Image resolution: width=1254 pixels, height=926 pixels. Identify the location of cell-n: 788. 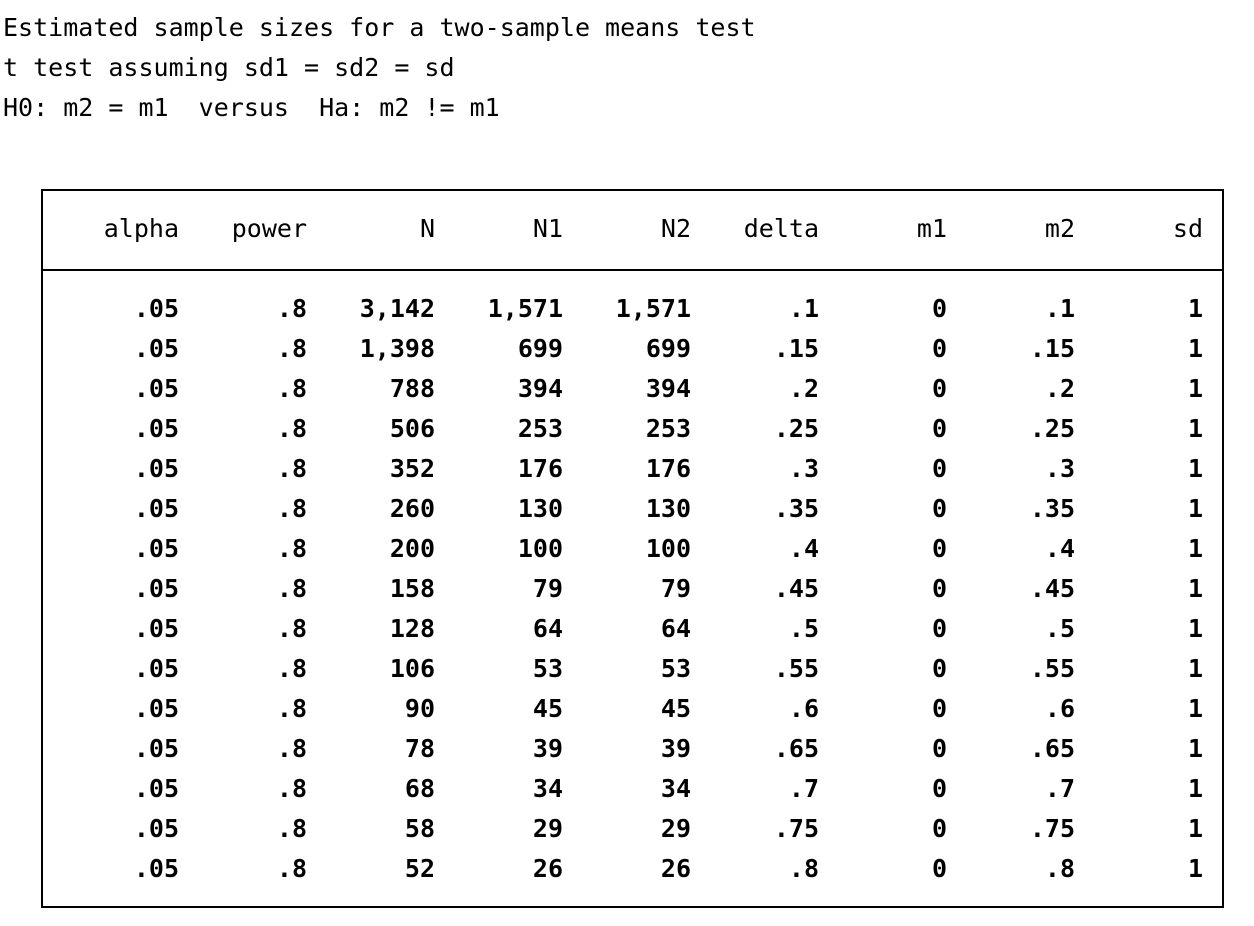
(412, 388).